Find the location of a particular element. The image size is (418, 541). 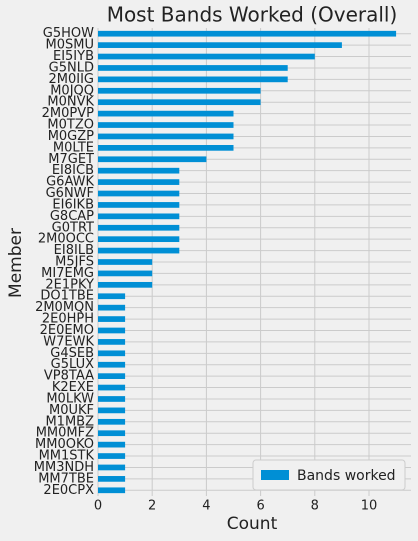

y-tick-label: G4SEB is located at coordinates (72, 353).